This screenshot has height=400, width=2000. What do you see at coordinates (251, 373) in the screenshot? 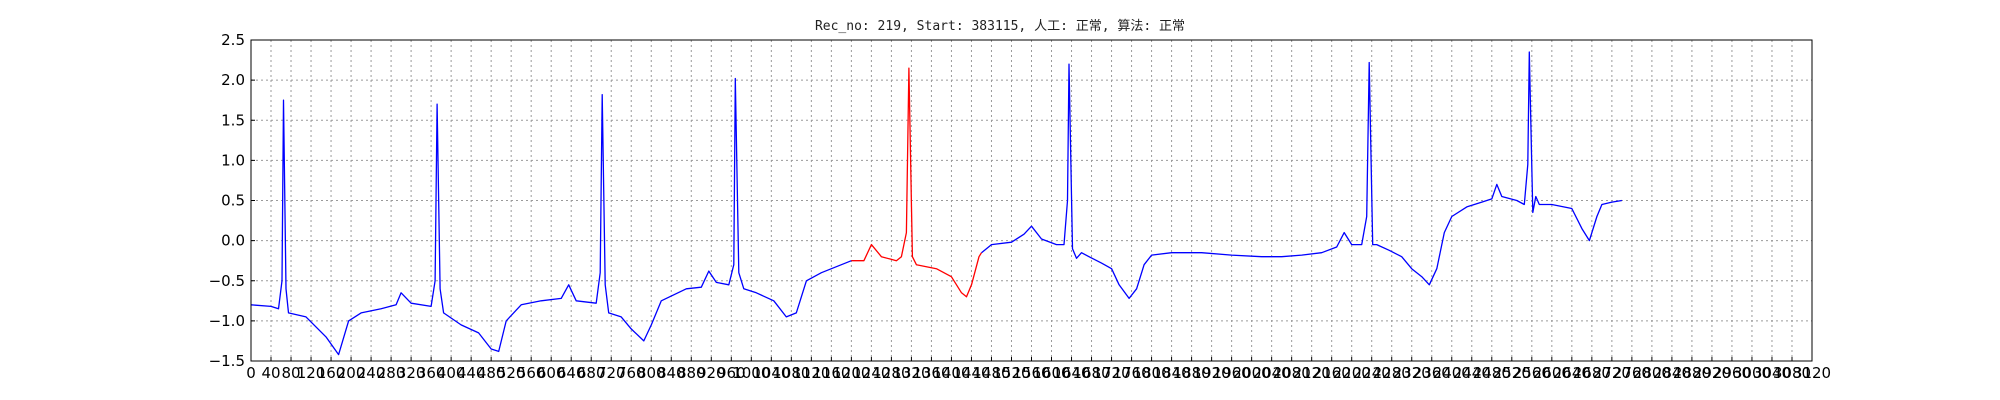
I see `x-tick-label: 0` at bounding box center [251, 373].